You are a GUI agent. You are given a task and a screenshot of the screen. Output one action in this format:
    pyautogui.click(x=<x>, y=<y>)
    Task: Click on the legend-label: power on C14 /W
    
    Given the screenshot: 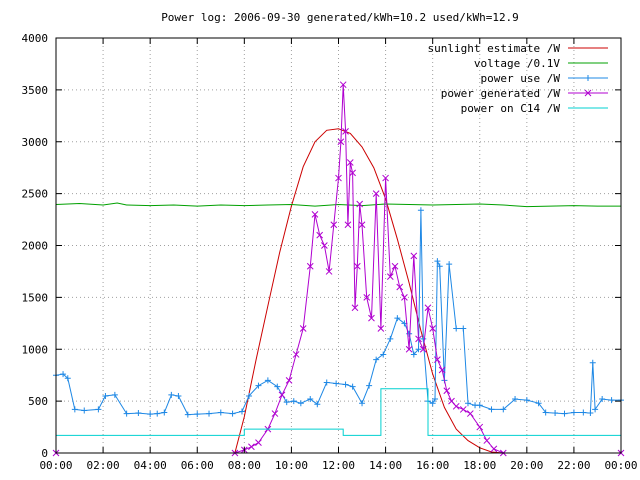 What is the action you would take?
    pyautogui.click(x=511, y=108)
    